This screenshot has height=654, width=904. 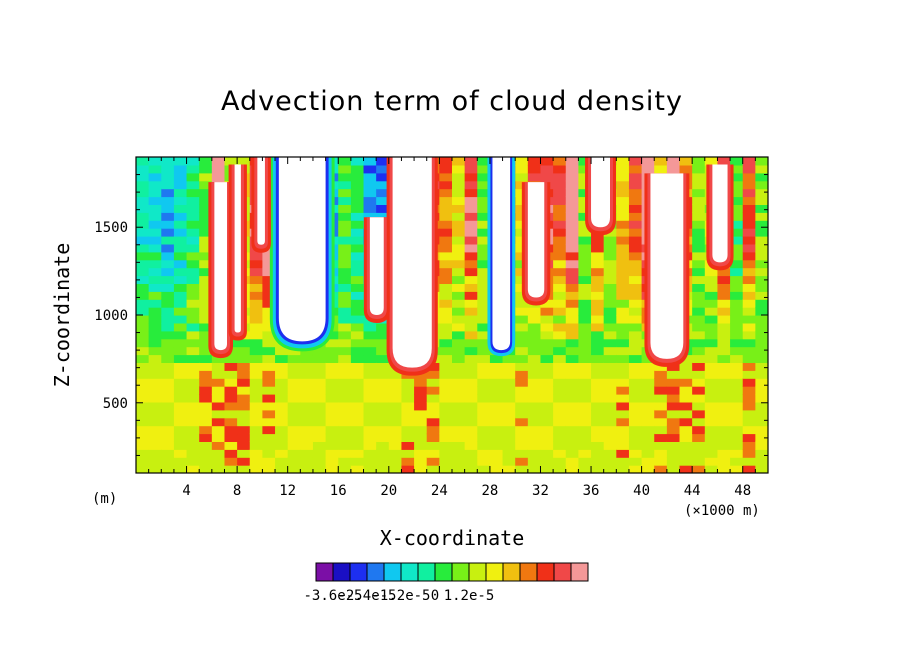 What do you see at coordinates (720, 213) in the screenshot?
I see `white-region` at bounding box center [720, 213].